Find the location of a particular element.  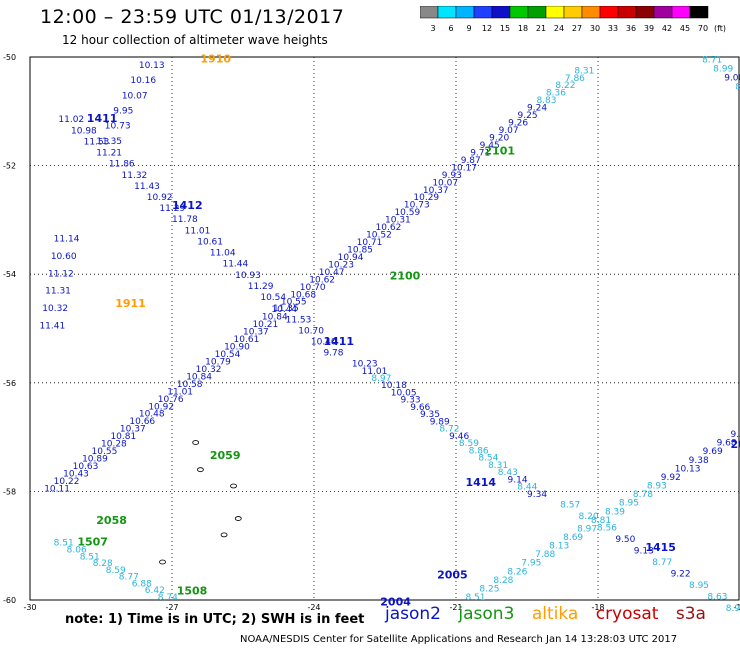

pass-time-label: 2005 is located at coordinates (452, 574).